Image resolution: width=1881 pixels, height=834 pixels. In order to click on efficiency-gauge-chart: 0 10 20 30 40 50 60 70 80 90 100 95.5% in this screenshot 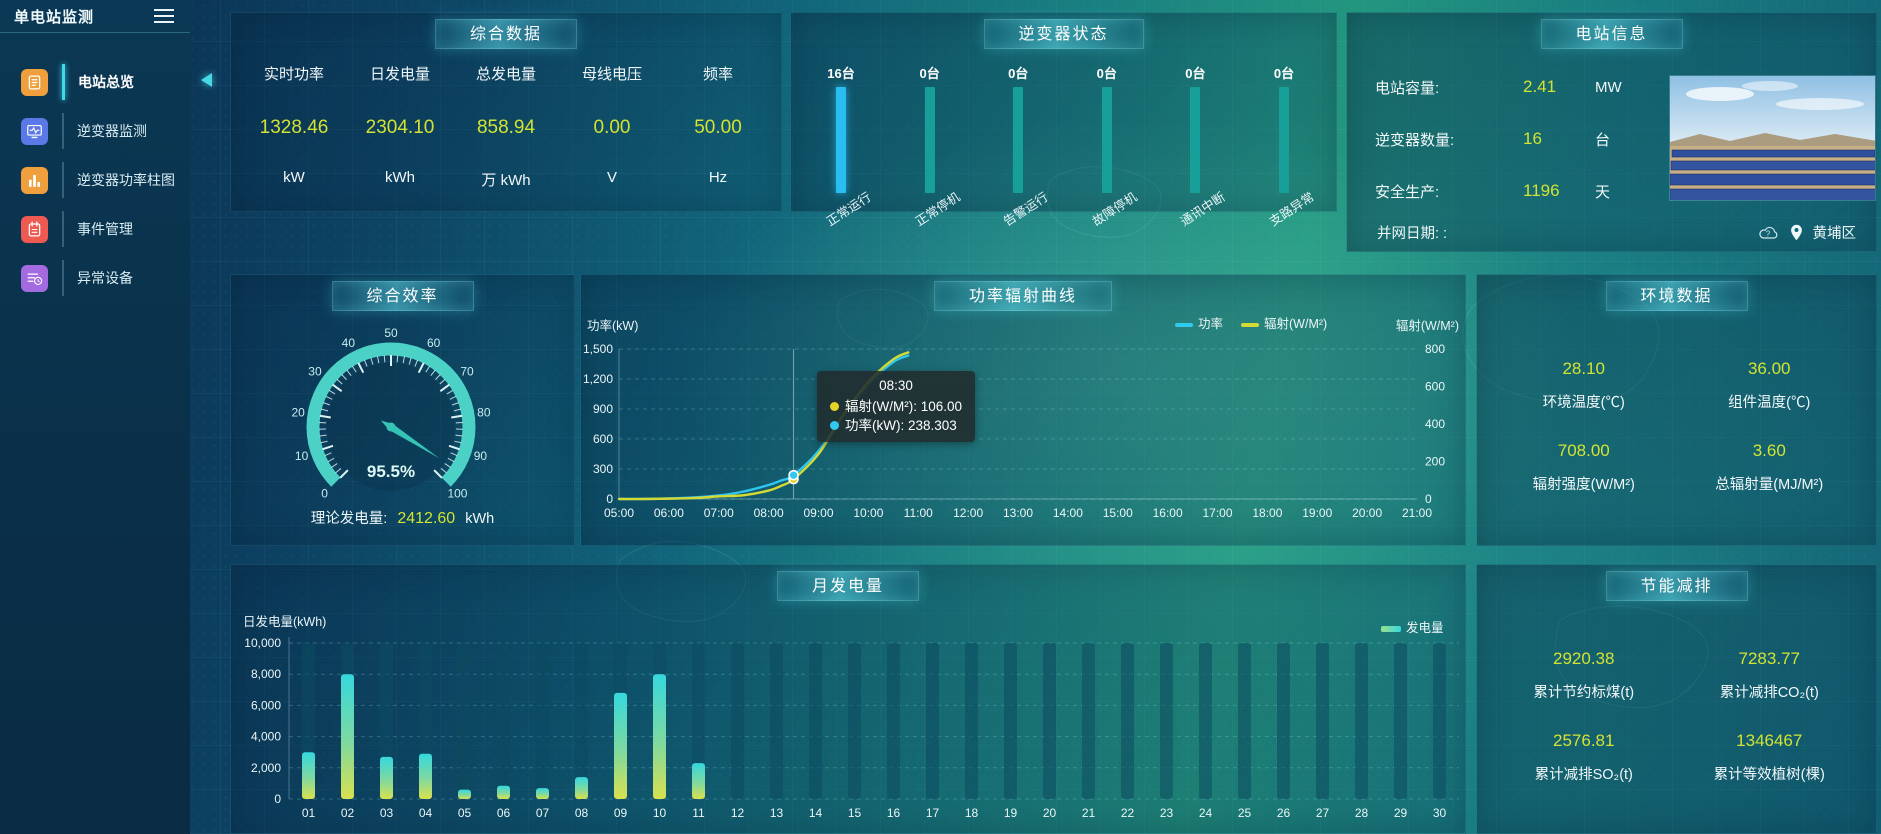, I will do `click(403, 426)`.